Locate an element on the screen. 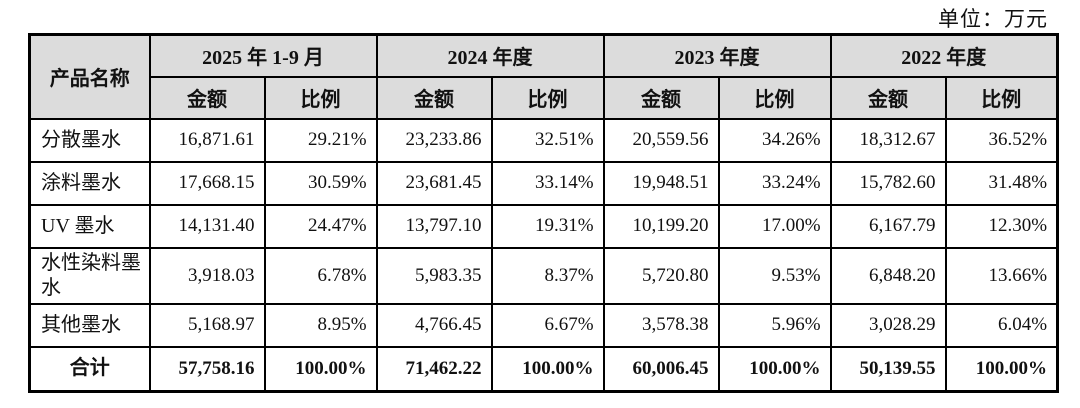  amount-cell: 23,681.45 is located at coordinates (434, 183).